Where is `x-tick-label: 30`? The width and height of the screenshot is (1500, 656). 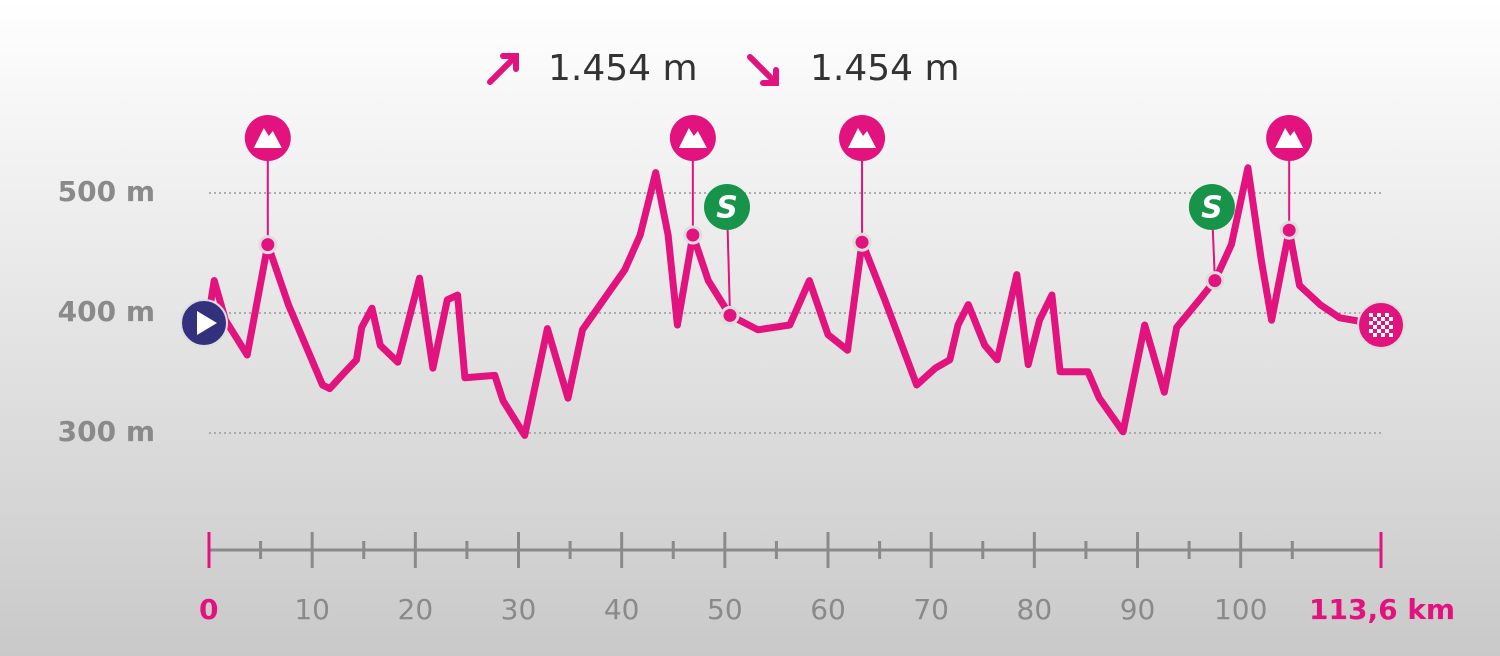 x-tick-label: 30 is located at coordinates (519, 609).